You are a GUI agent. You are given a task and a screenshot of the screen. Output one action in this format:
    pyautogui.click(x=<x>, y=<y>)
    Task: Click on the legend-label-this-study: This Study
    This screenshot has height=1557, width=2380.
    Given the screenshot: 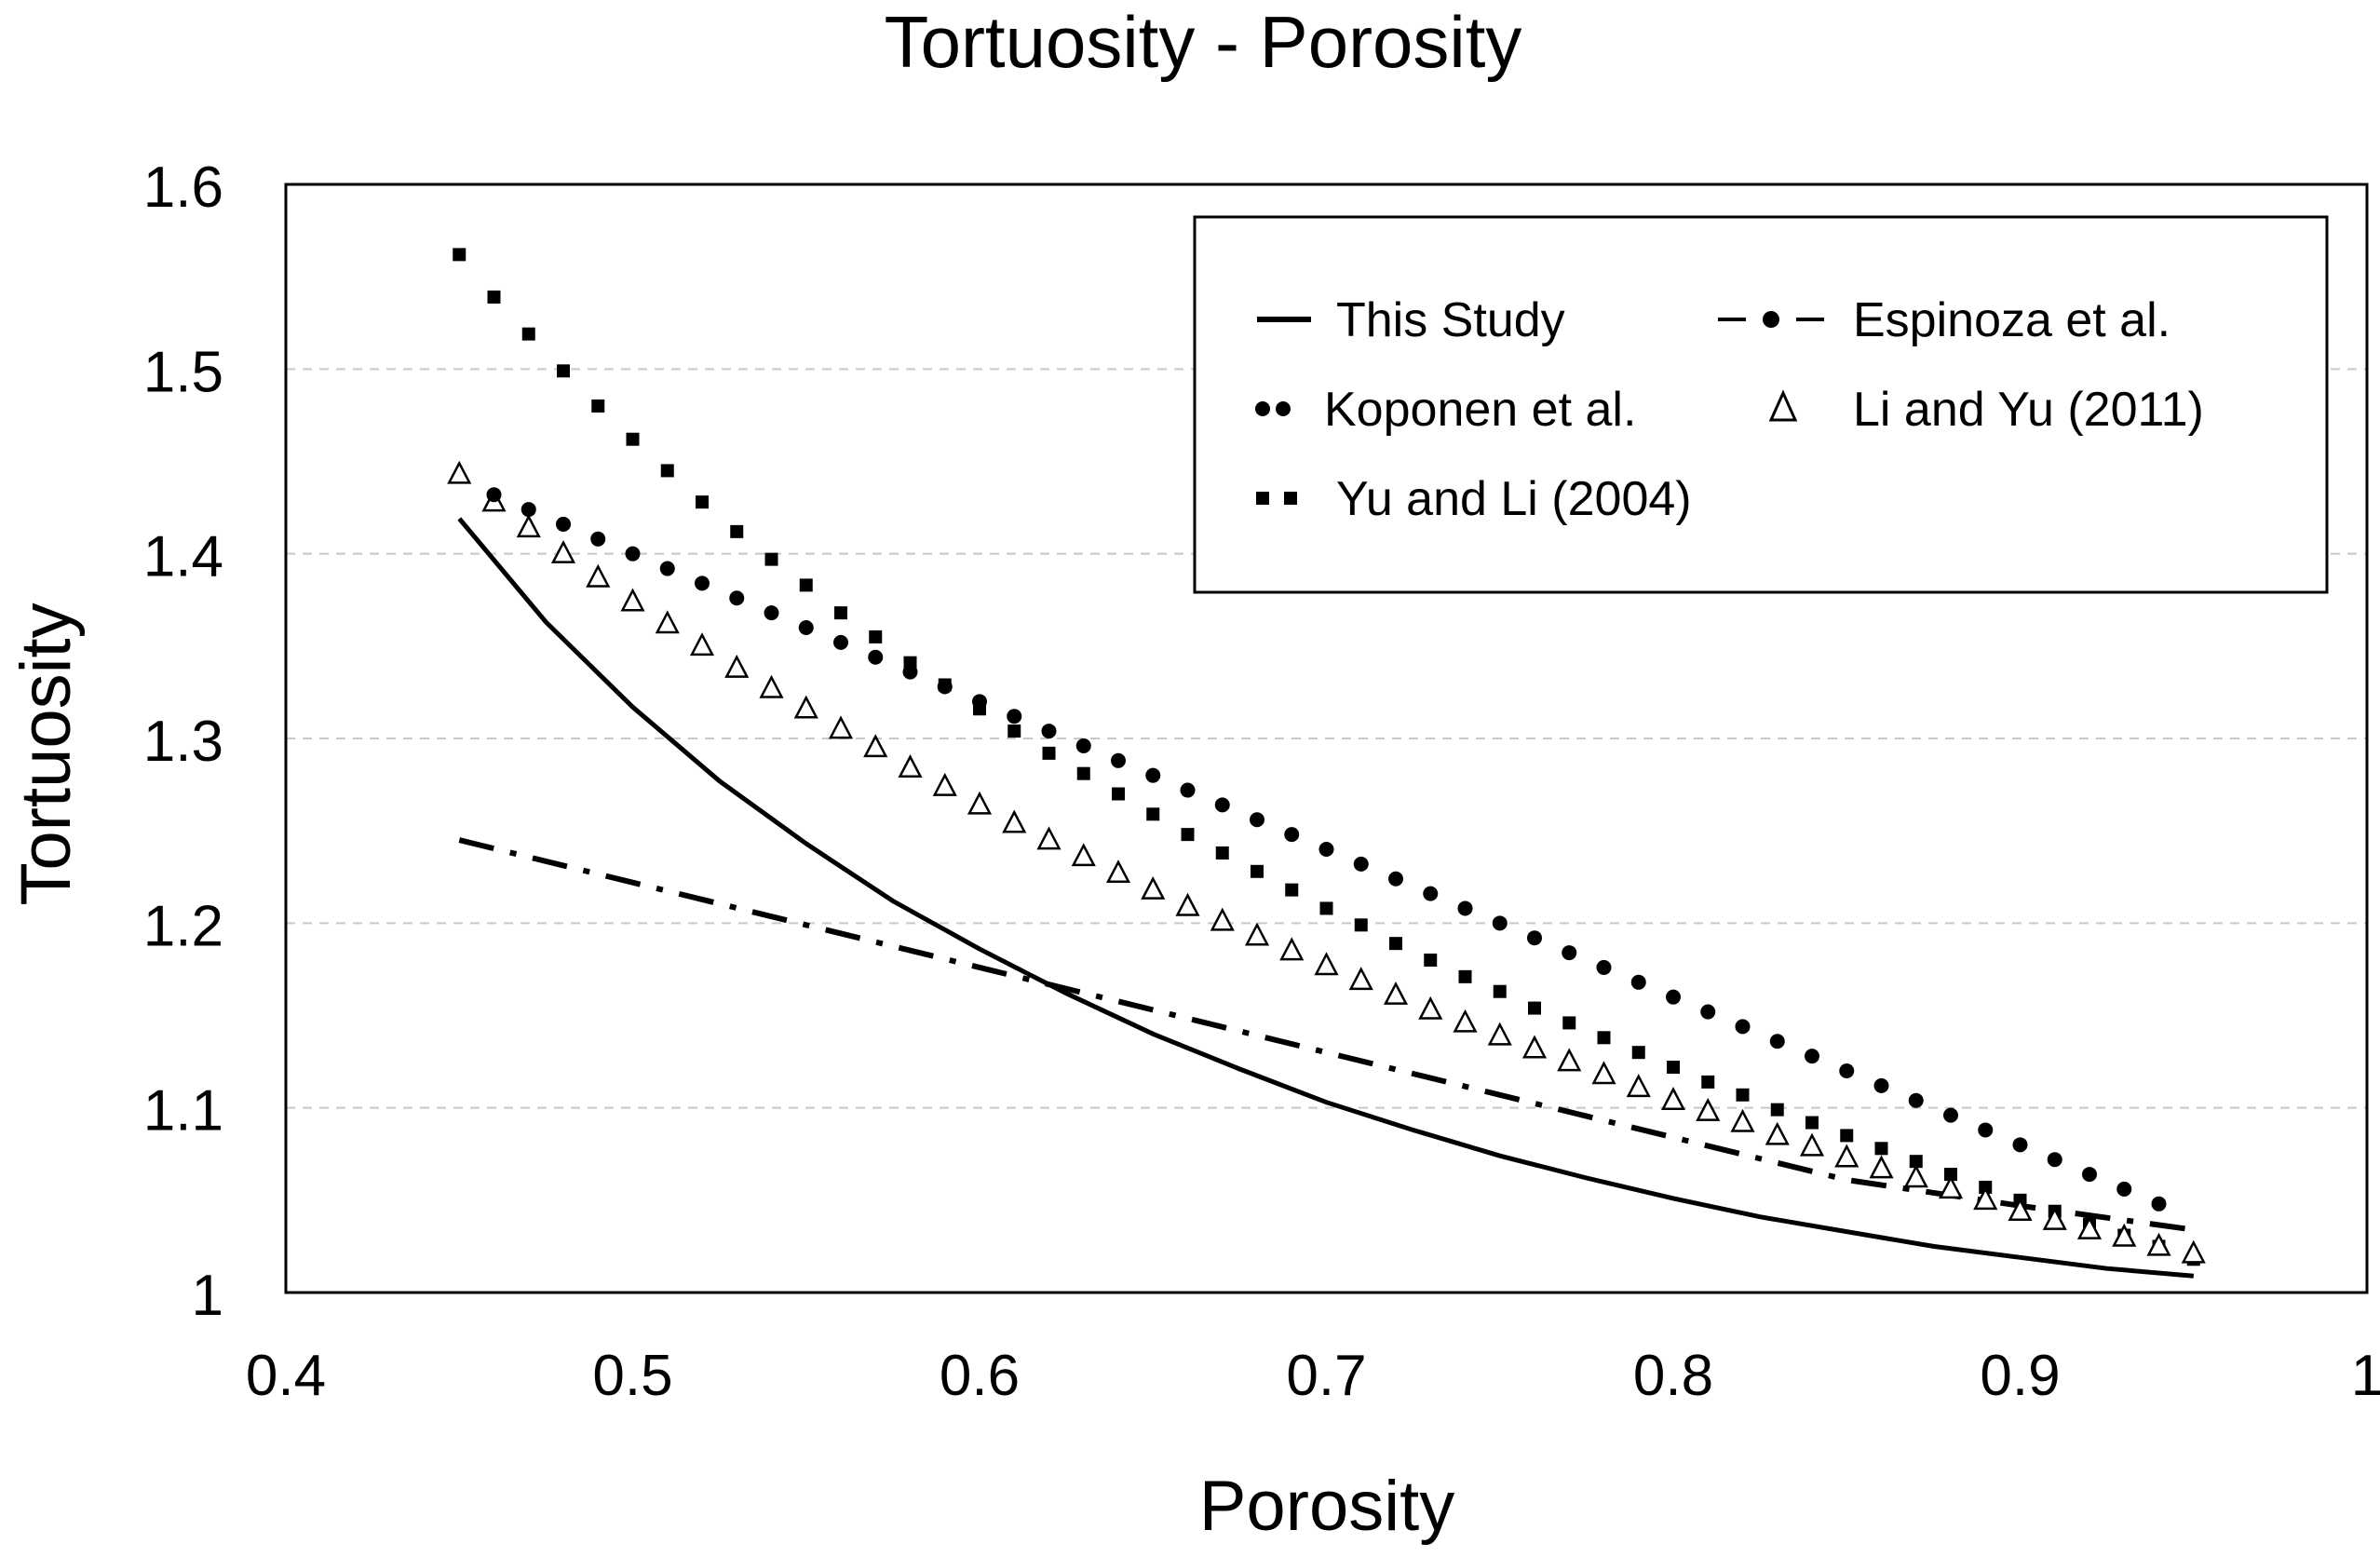 What is the action you would take?
    pyautogui.click(x=1450, y=320)
    